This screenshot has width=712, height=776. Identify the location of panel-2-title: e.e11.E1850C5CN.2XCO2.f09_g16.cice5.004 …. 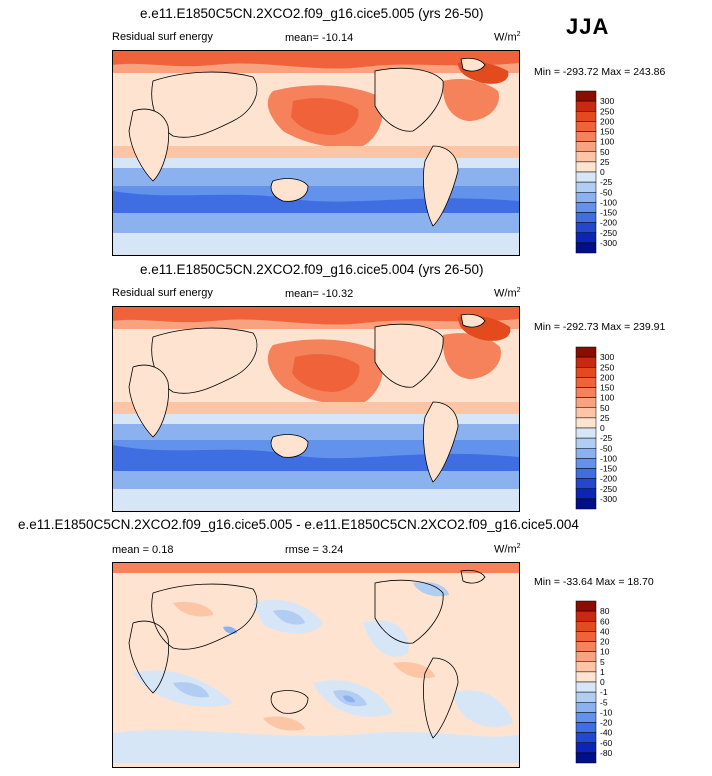
(312, 269).